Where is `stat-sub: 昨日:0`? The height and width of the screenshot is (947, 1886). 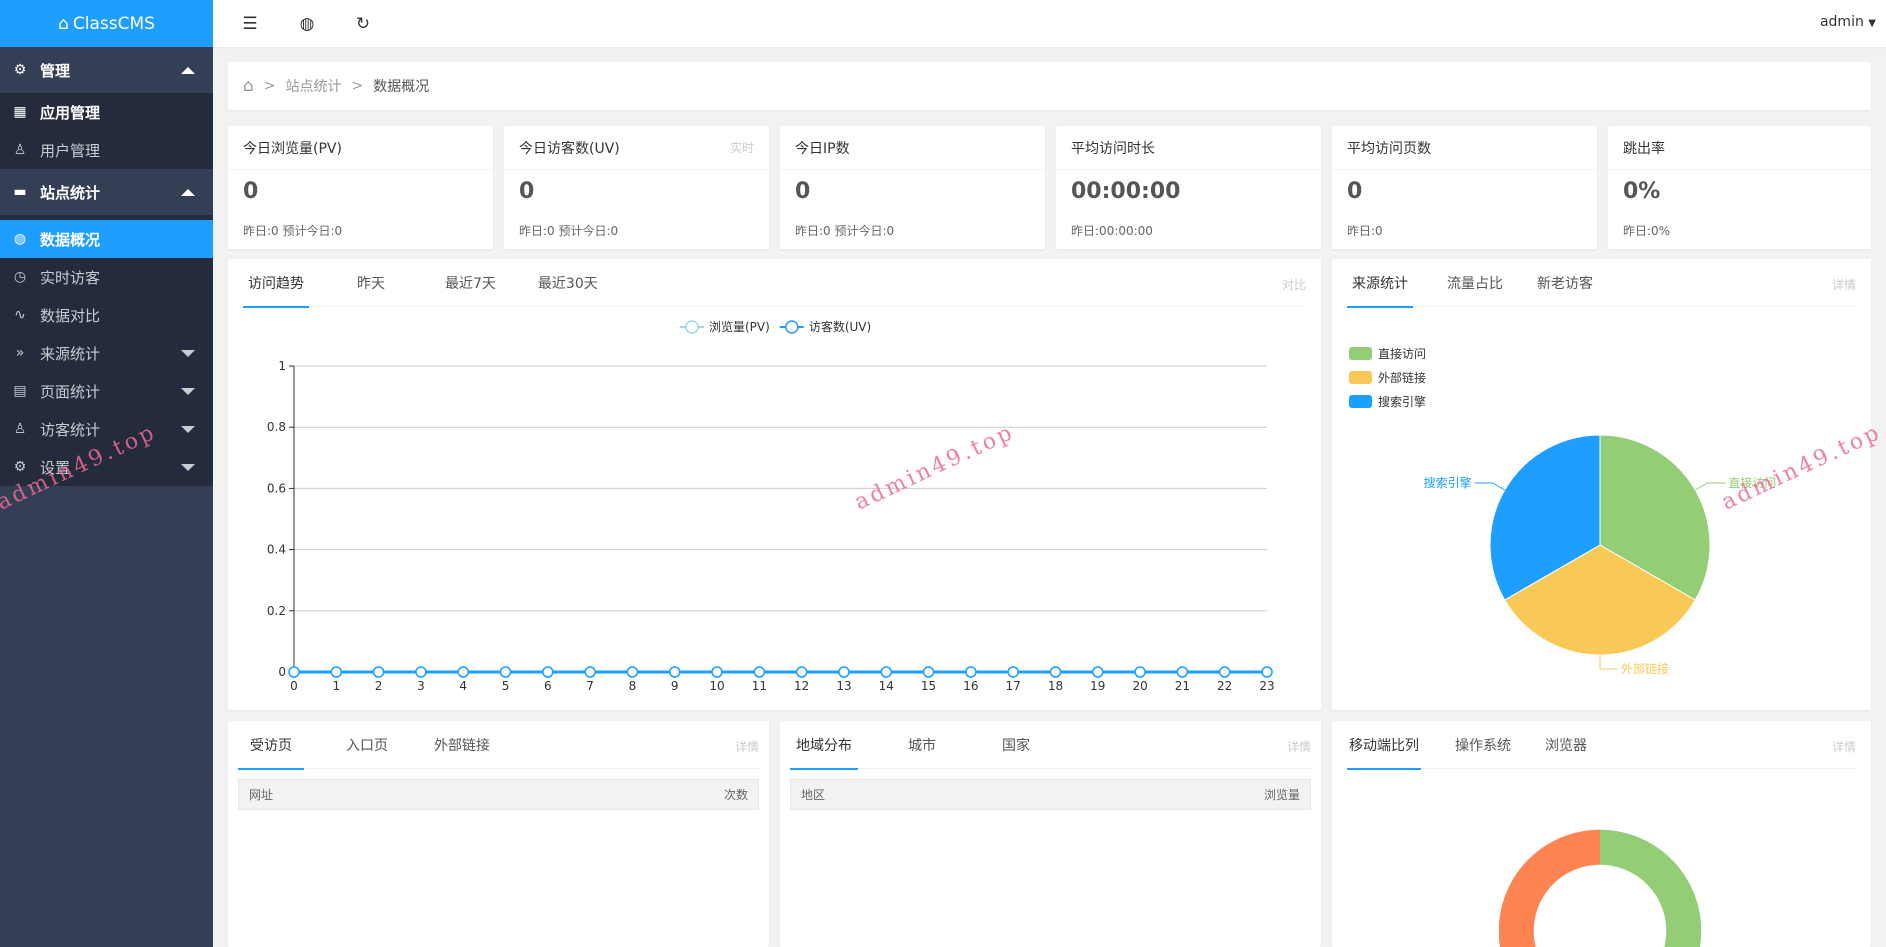
stat-sub: 昨日:0 is located at coordinates (1365, 231).